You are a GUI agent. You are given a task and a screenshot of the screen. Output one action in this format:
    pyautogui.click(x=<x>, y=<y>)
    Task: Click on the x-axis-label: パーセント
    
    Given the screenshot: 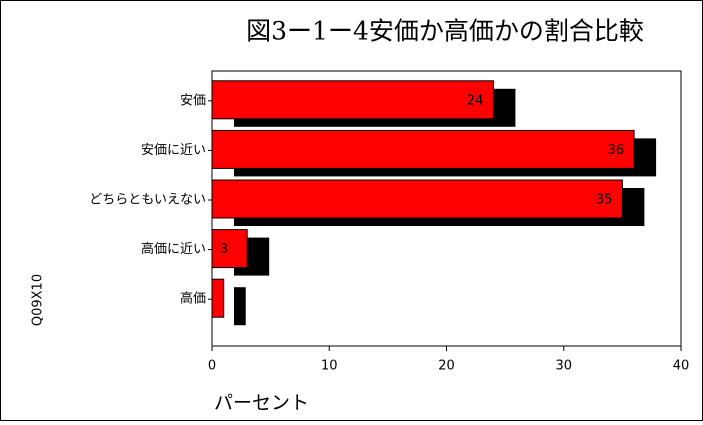 What is the action you would take?
    pyautogui.click(x=261, y=403)
    